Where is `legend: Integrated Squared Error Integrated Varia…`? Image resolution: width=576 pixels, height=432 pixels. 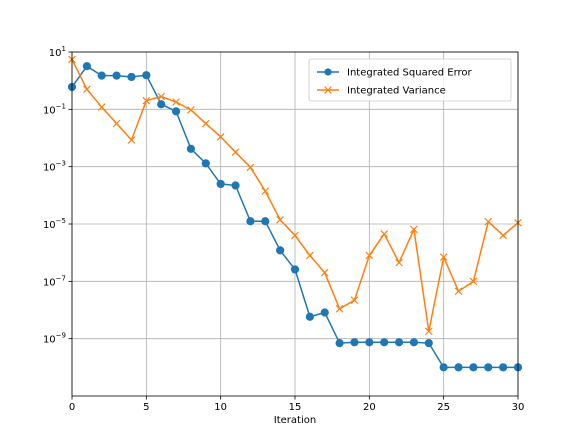 legend: Integrated Squared Error Integrated Varia… is located at coordinates (410, 80).